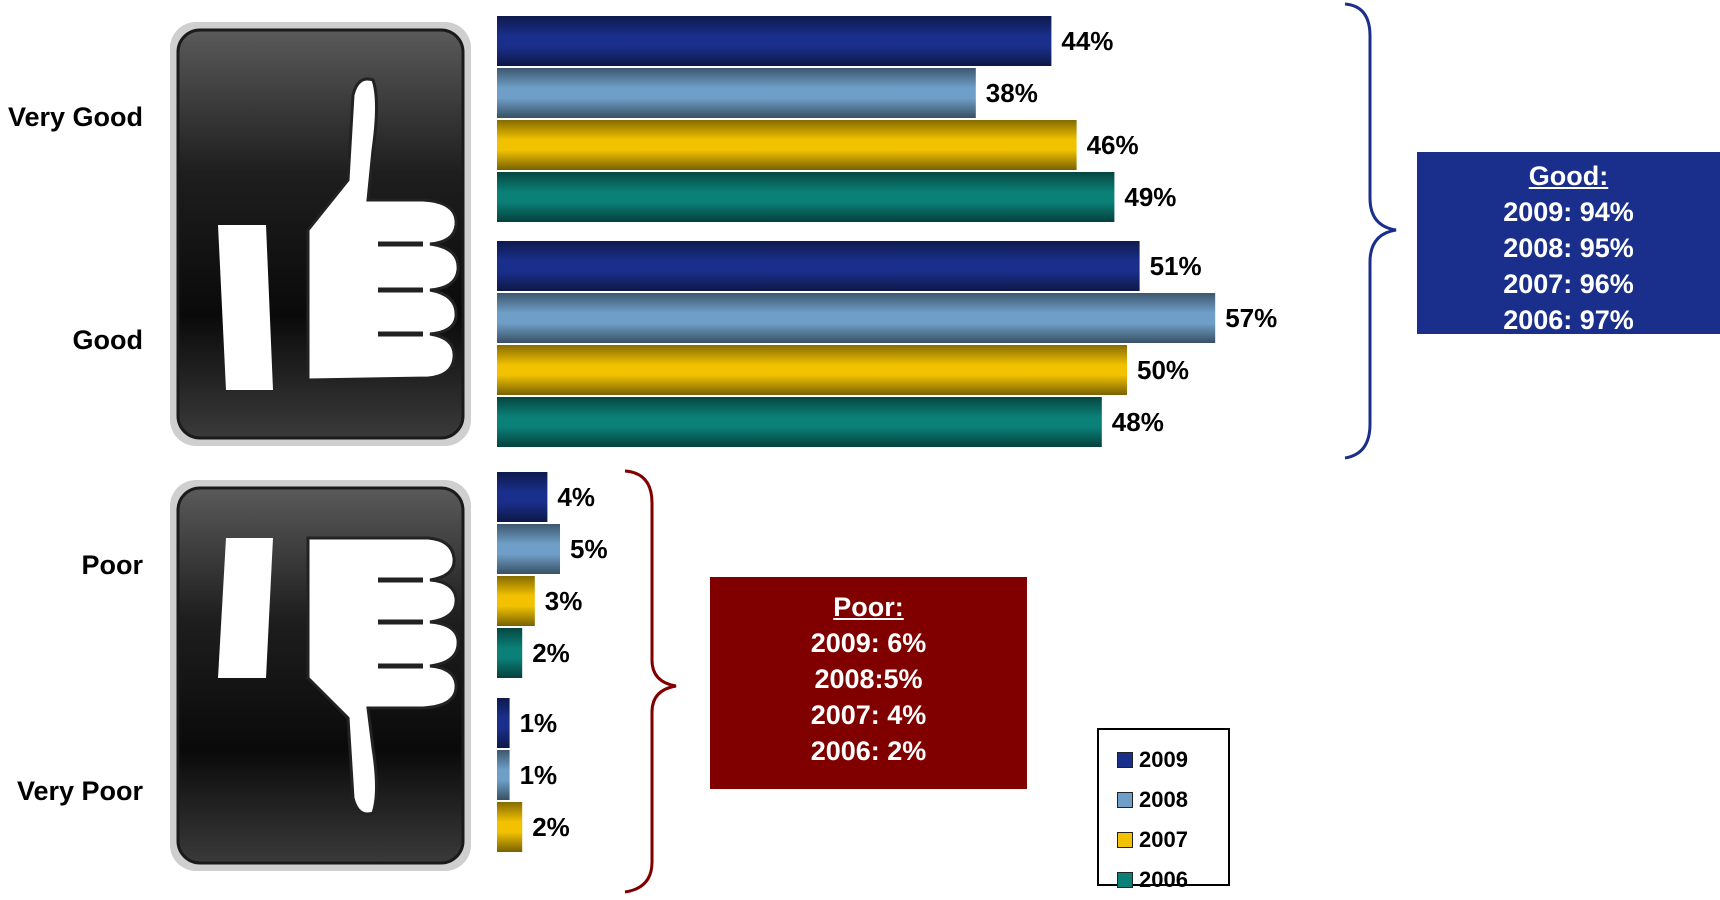 Image resolution: width=1720 pixels, height=900 pixels. I want to click on bar-2007-very-good, so click(787, 145).